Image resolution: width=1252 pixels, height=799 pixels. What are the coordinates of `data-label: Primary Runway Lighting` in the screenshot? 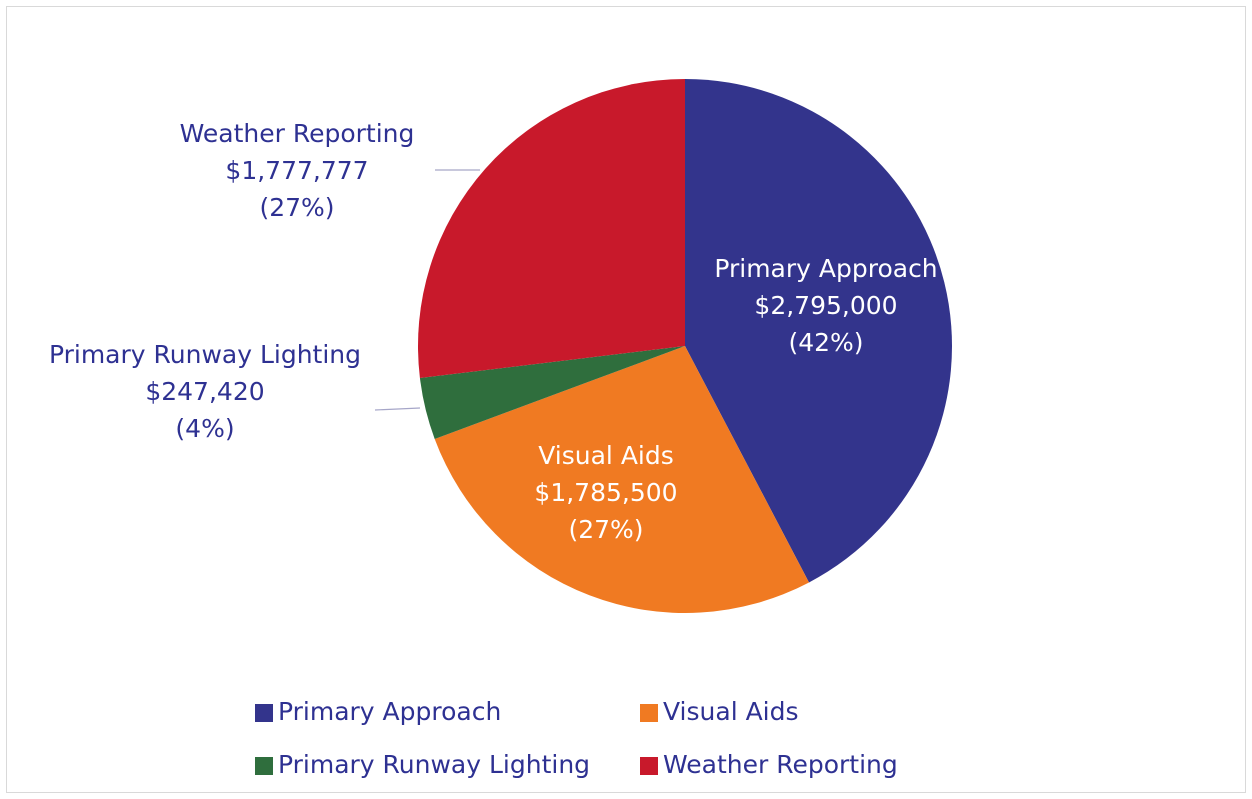 It's located at (205, 354).